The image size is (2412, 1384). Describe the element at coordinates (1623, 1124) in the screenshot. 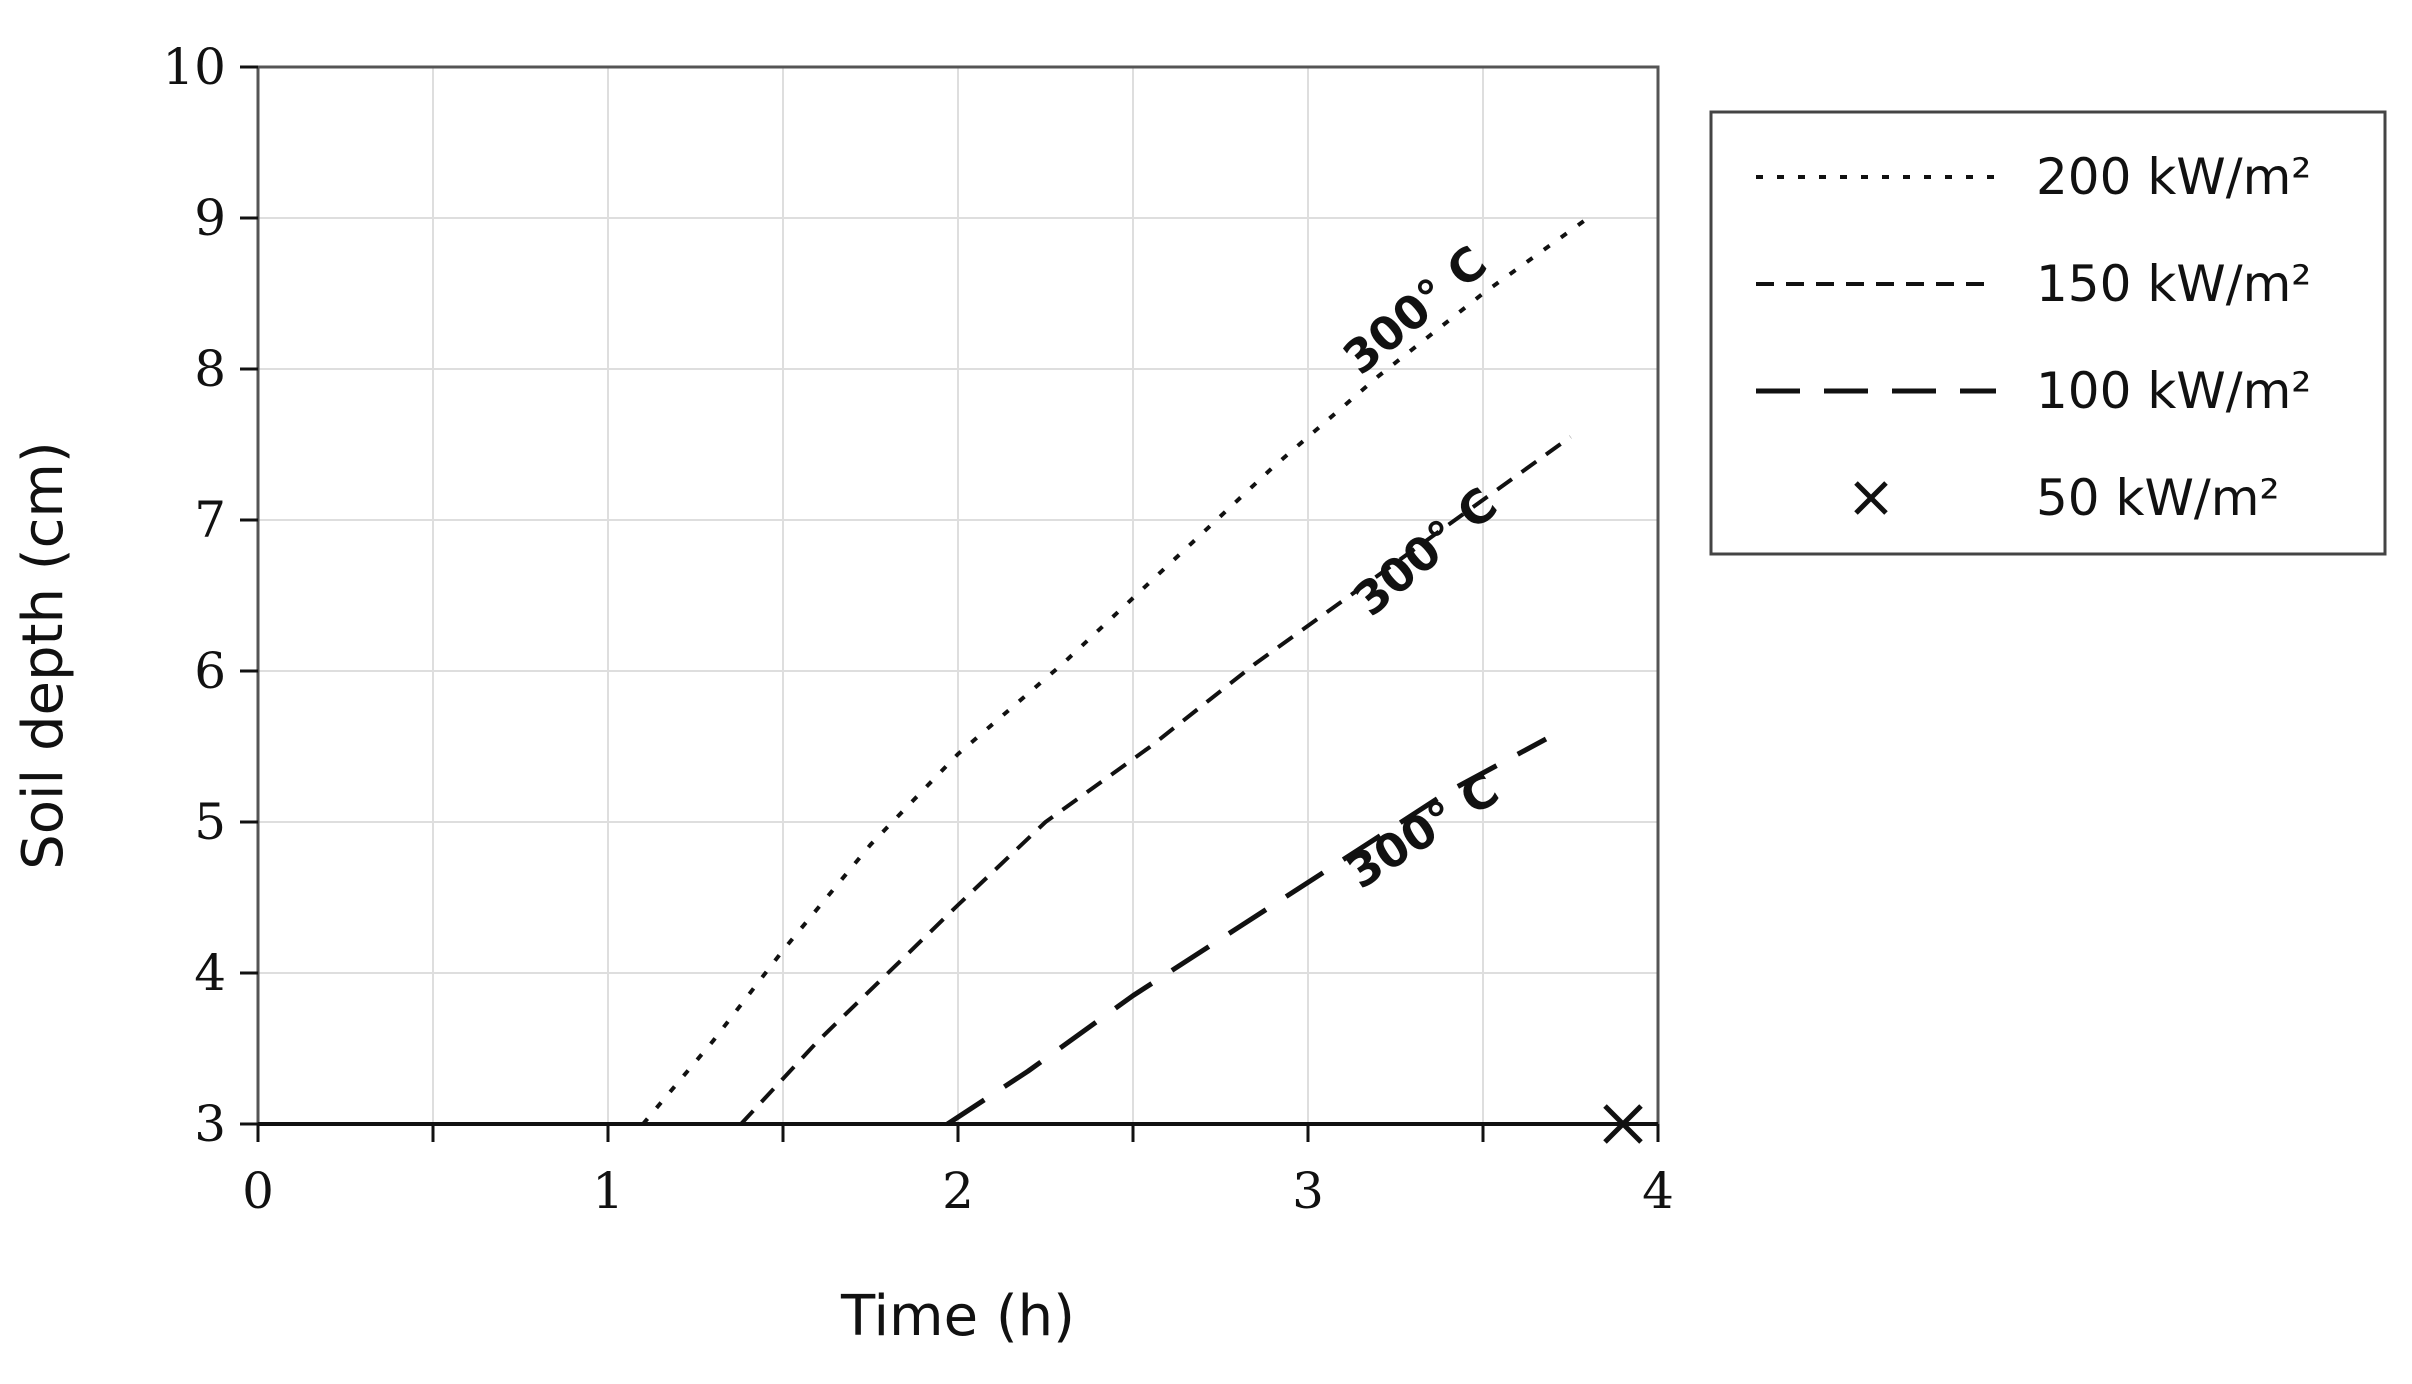

I see `series-point-marker` at that location.